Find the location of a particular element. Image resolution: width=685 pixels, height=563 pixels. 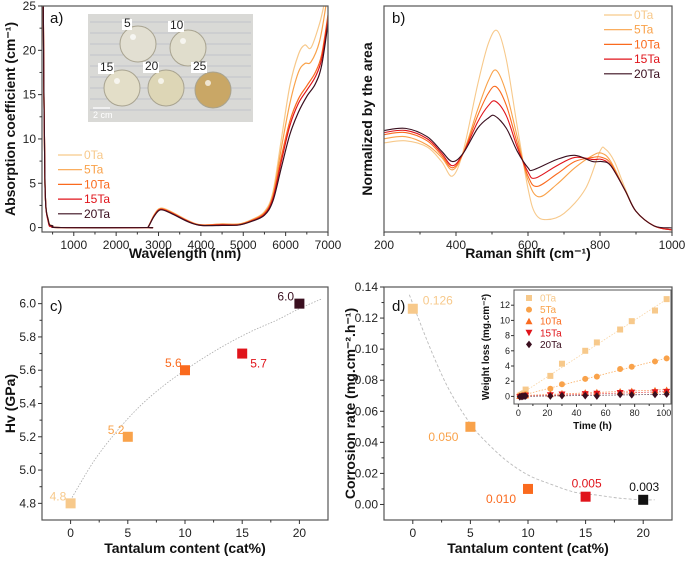

legend-label-15Ta: 15Ta is located at coordinates (647, 59).